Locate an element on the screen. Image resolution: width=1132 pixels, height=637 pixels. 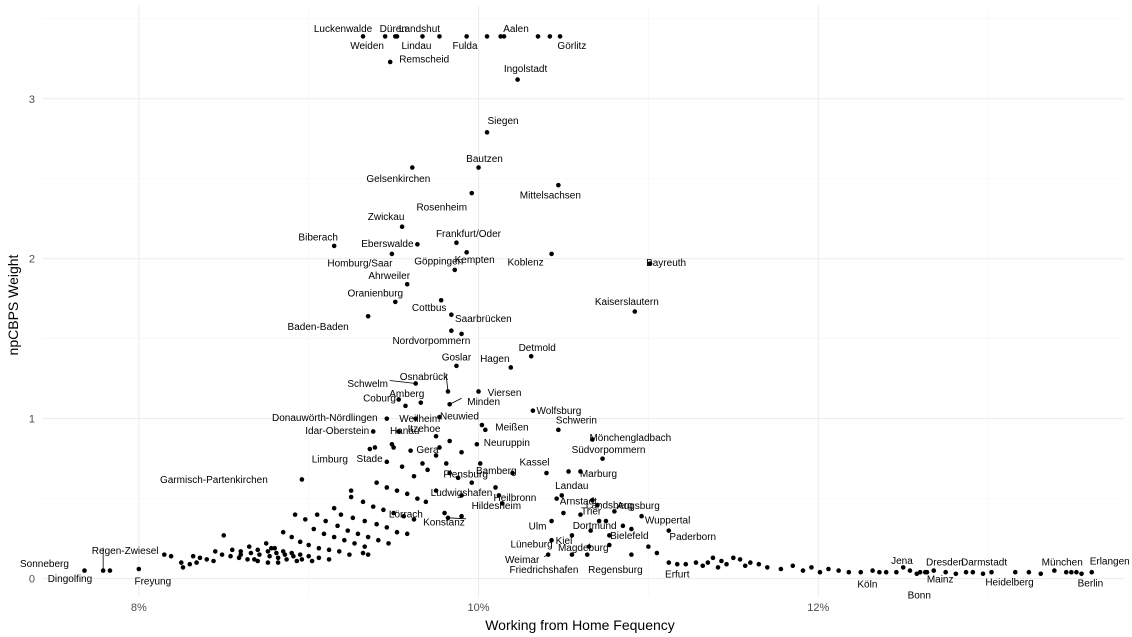
point-label: Landau is located at coordinates (571, 486).